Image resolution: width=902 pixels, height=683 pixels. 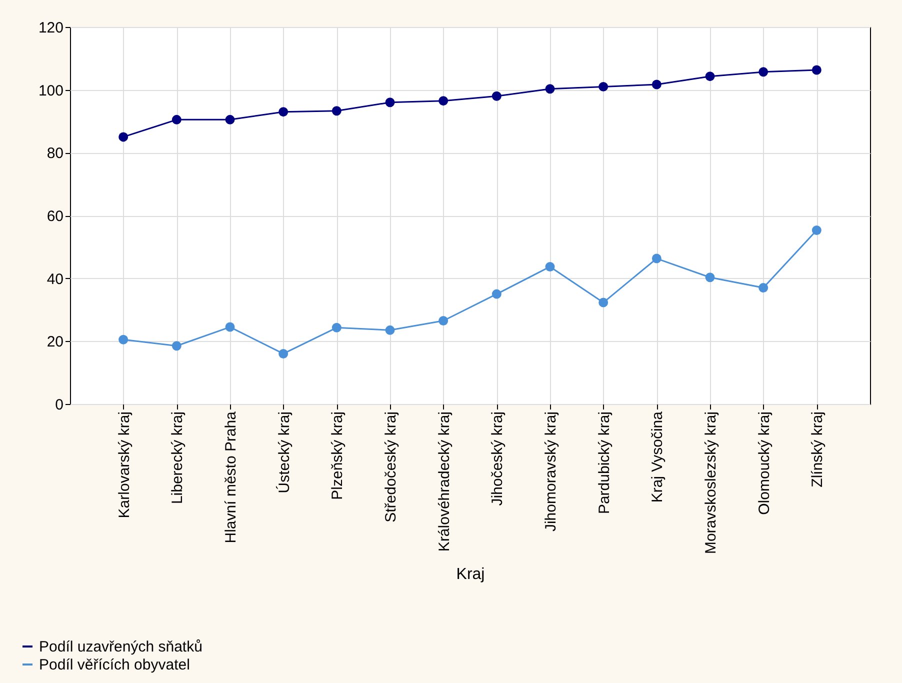 What do you see at coordinates (231, 477) in the screenshot?
I see `x-tick-label: Hlavní město Praha` at bounding box center [231, 477].